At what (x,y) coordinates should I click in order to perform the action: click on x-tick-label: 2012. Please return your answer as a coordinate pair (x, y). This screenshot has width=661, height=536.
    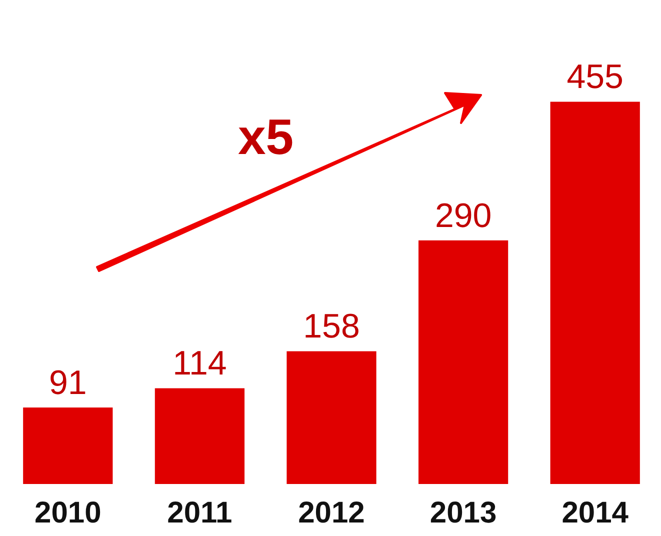
    Looking at the image, I should click on (331, 513).